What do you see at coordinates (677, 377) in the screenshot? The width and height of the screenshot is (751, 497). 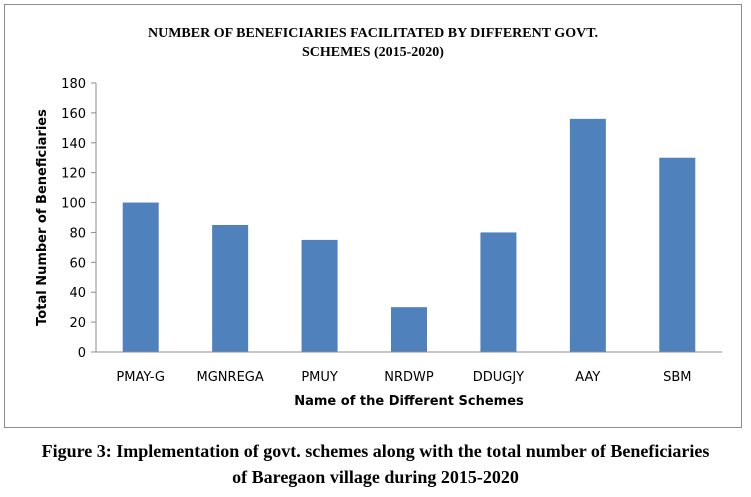 I see `x-tick-label: SBM` at bounding box center [677, 377].